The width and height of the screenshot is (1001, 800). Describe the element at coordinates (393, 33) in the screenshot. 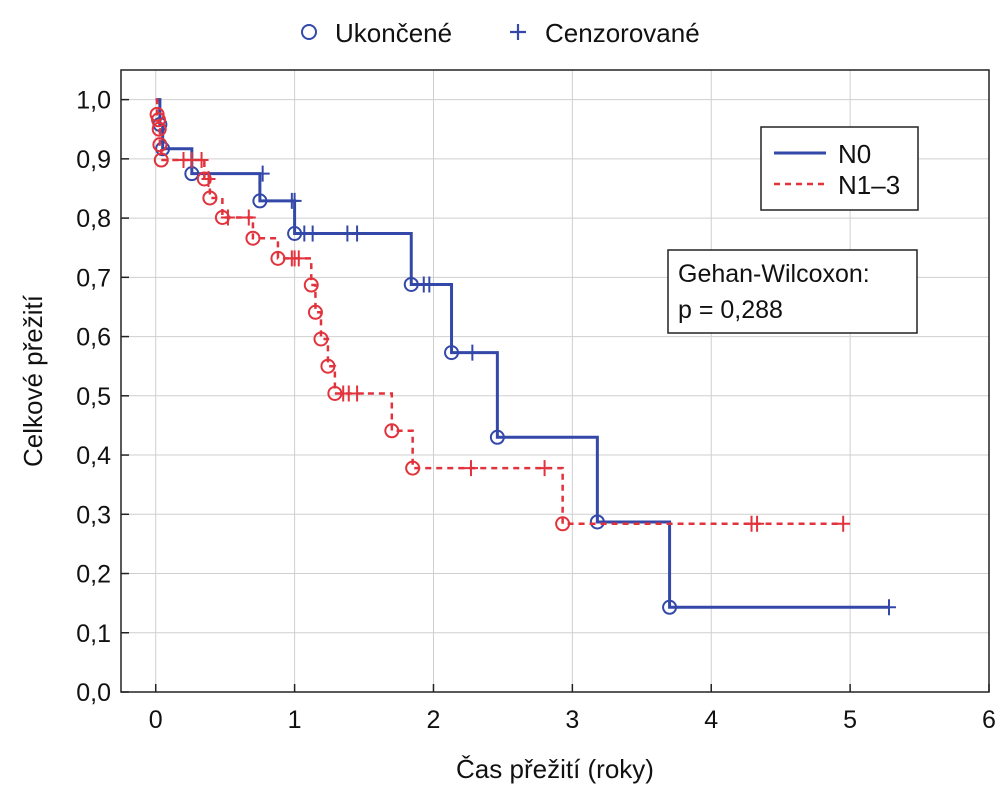

I see `marker-legend-label-events: Ukončené` at that location.